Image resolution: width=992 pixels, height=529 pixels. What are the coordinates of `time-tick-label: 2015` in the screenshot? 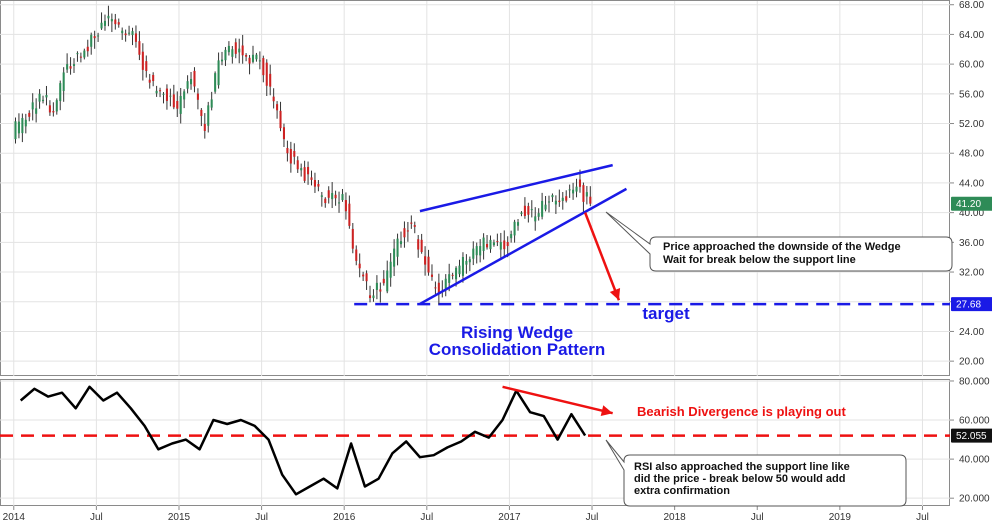 It's located at (179, 517).